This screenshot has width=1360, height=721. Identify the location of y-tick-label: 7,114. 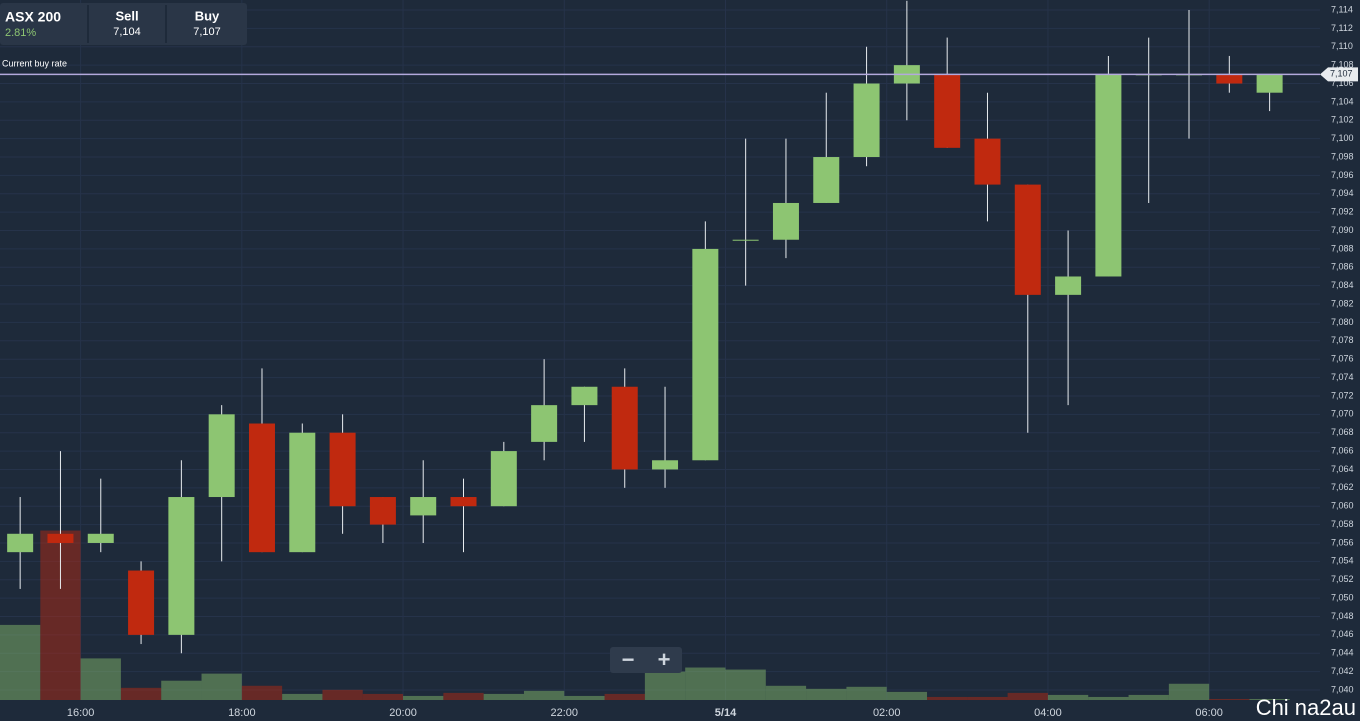
(1342, 9).